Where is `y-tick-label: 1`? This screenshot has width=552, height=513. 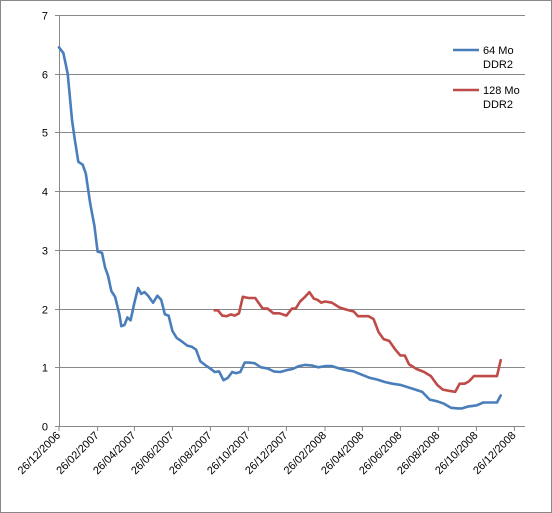 y-tick-label: 1 is located at coordinates (45, 369).